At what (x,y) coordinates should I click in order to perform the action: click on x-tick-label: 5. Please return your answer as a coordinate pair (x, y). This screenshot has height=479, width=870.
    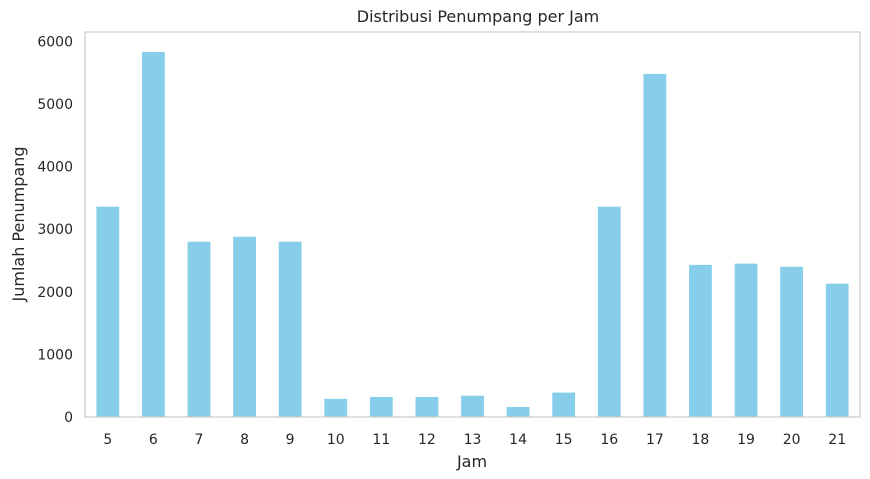
    Looking at the image, I should click on (107, 440).